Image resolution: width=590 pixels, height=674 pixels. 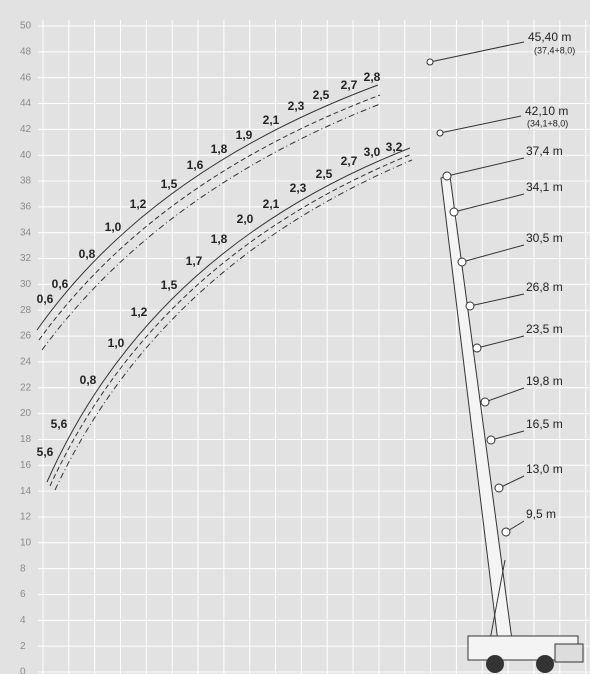 What do you see at coordinates (554, 50) in the screenshot?
I see `boom-detail: (37,4+8,0)` at bounding box center [554, 50].